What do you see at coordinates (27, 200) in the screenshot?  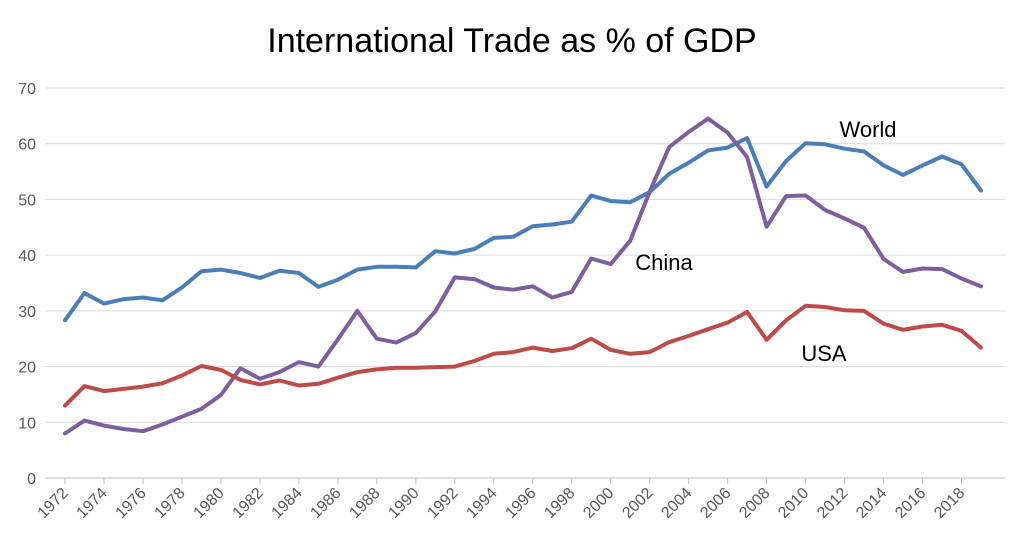 I see `y-tick-label: 50` at bounding box center [27, 200].